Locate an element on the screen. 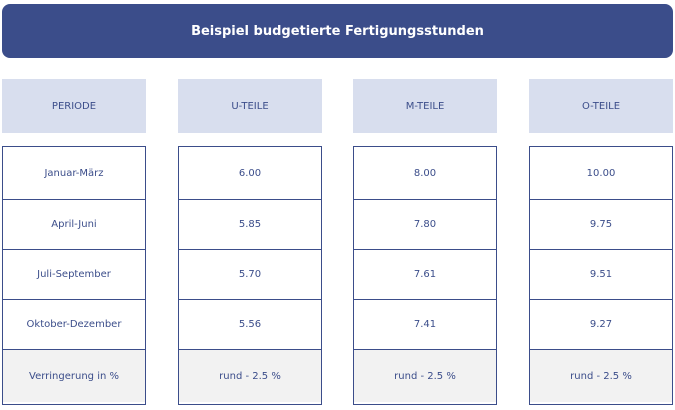 The height and width of the screenshot is (410, 675). table-cell: Oktober-Dezember is located at coordinates (74, 325).